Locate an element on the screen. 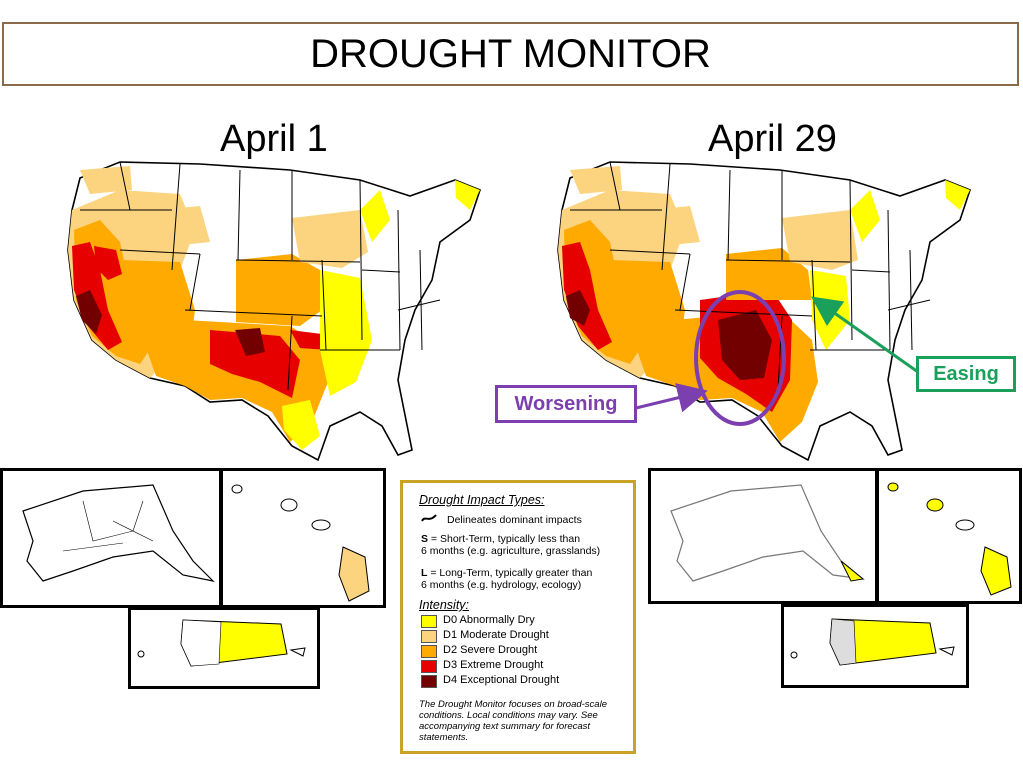 This screenshot has height=767, width=1023. legend-level-label: D1 Moderate Drought is located at coordinates (496, 635).